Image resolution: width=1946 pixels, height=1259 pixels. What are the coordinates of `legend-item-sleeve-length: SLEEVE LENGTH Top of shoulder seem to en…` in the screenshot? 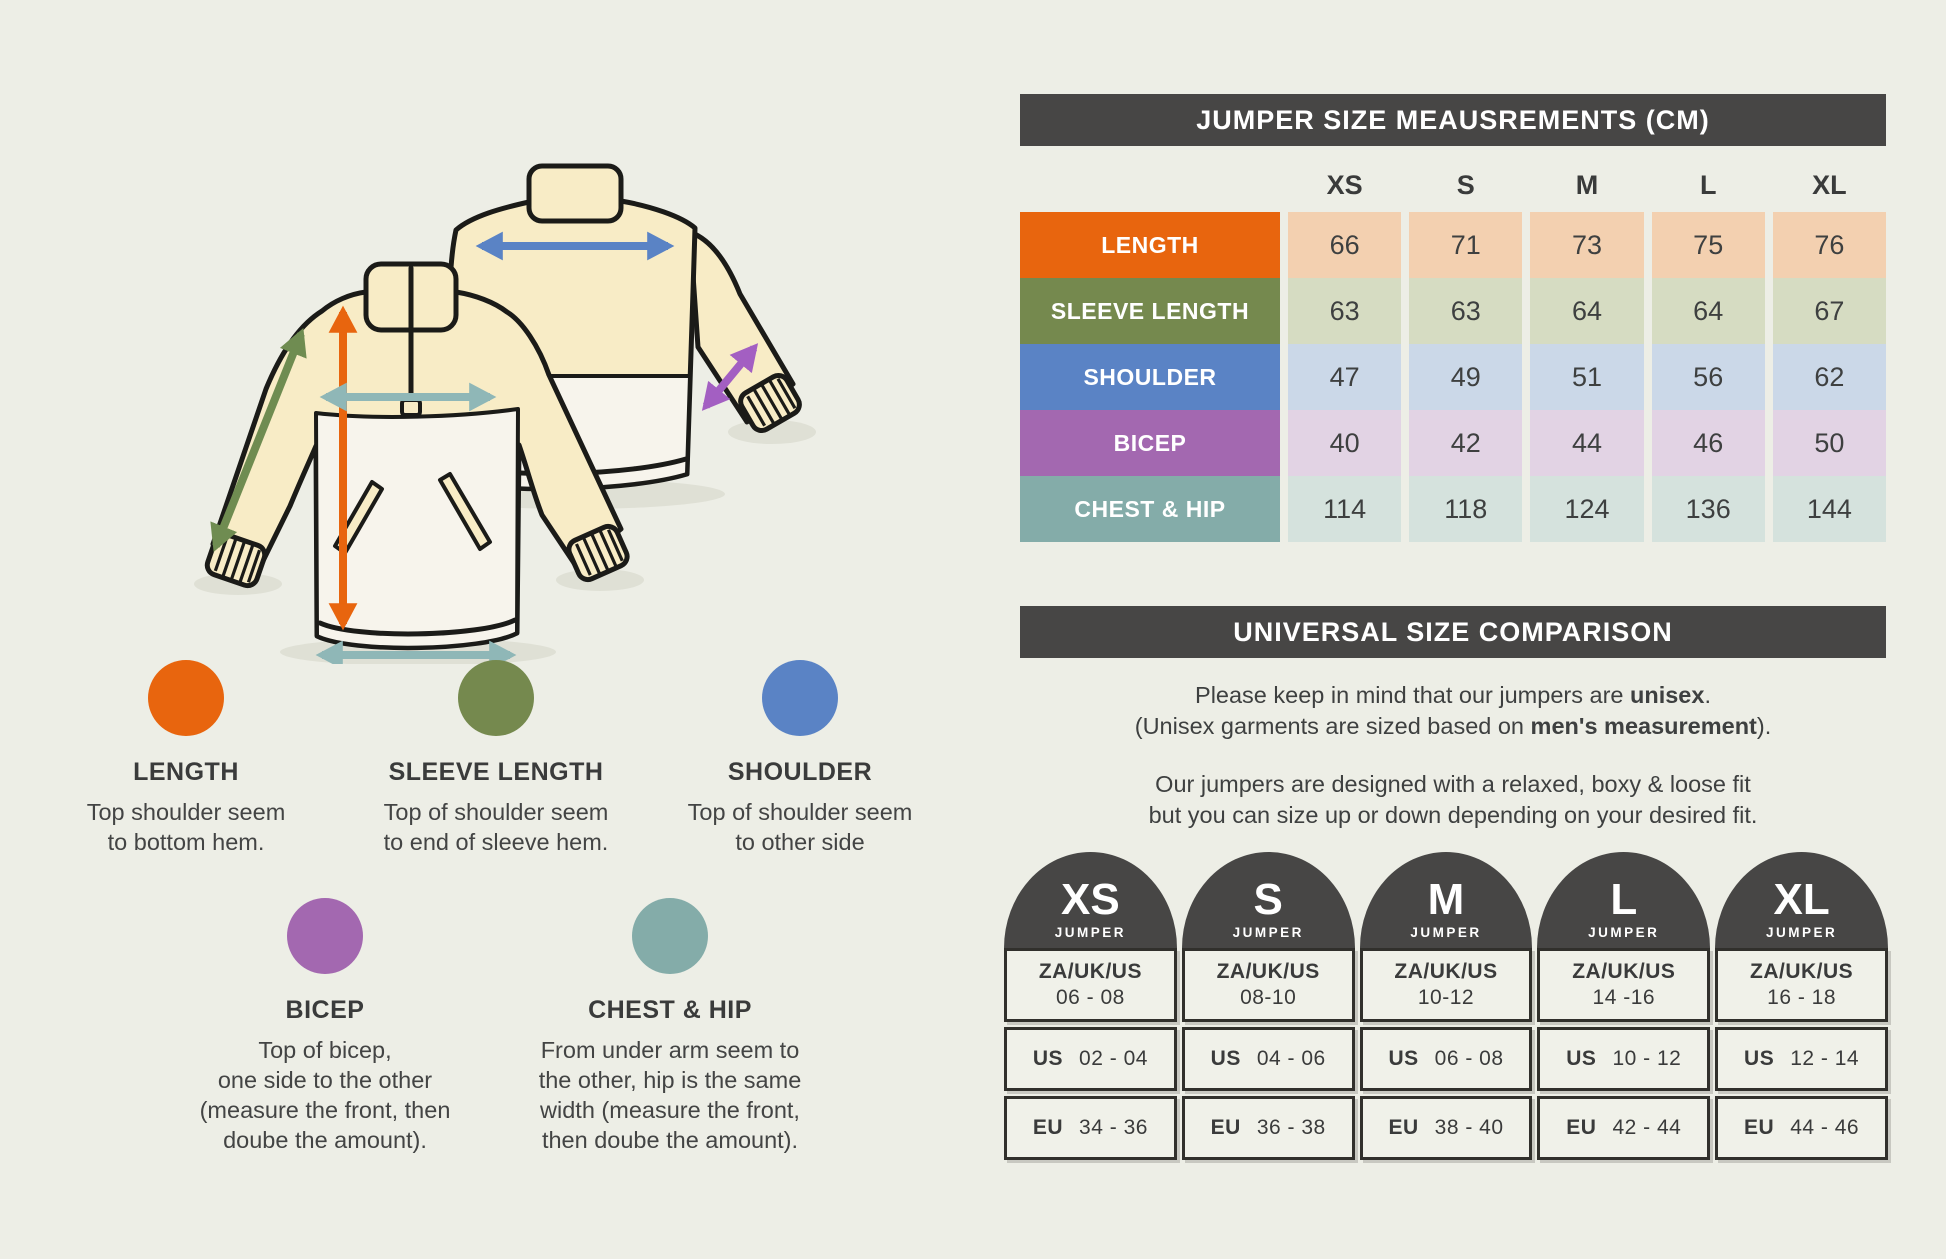 It's located at (496, 759).